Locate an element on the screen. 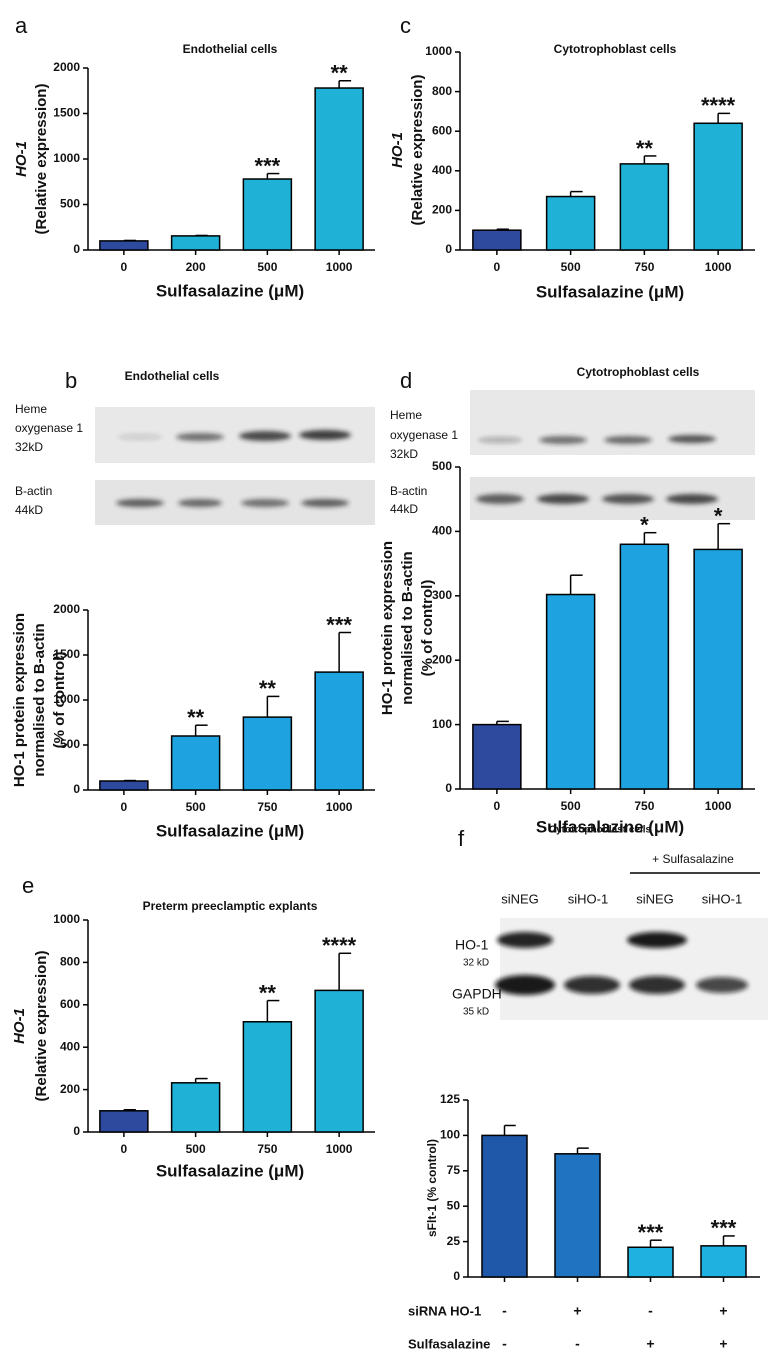  panel-letter: b is located at coordinates (71, 380).